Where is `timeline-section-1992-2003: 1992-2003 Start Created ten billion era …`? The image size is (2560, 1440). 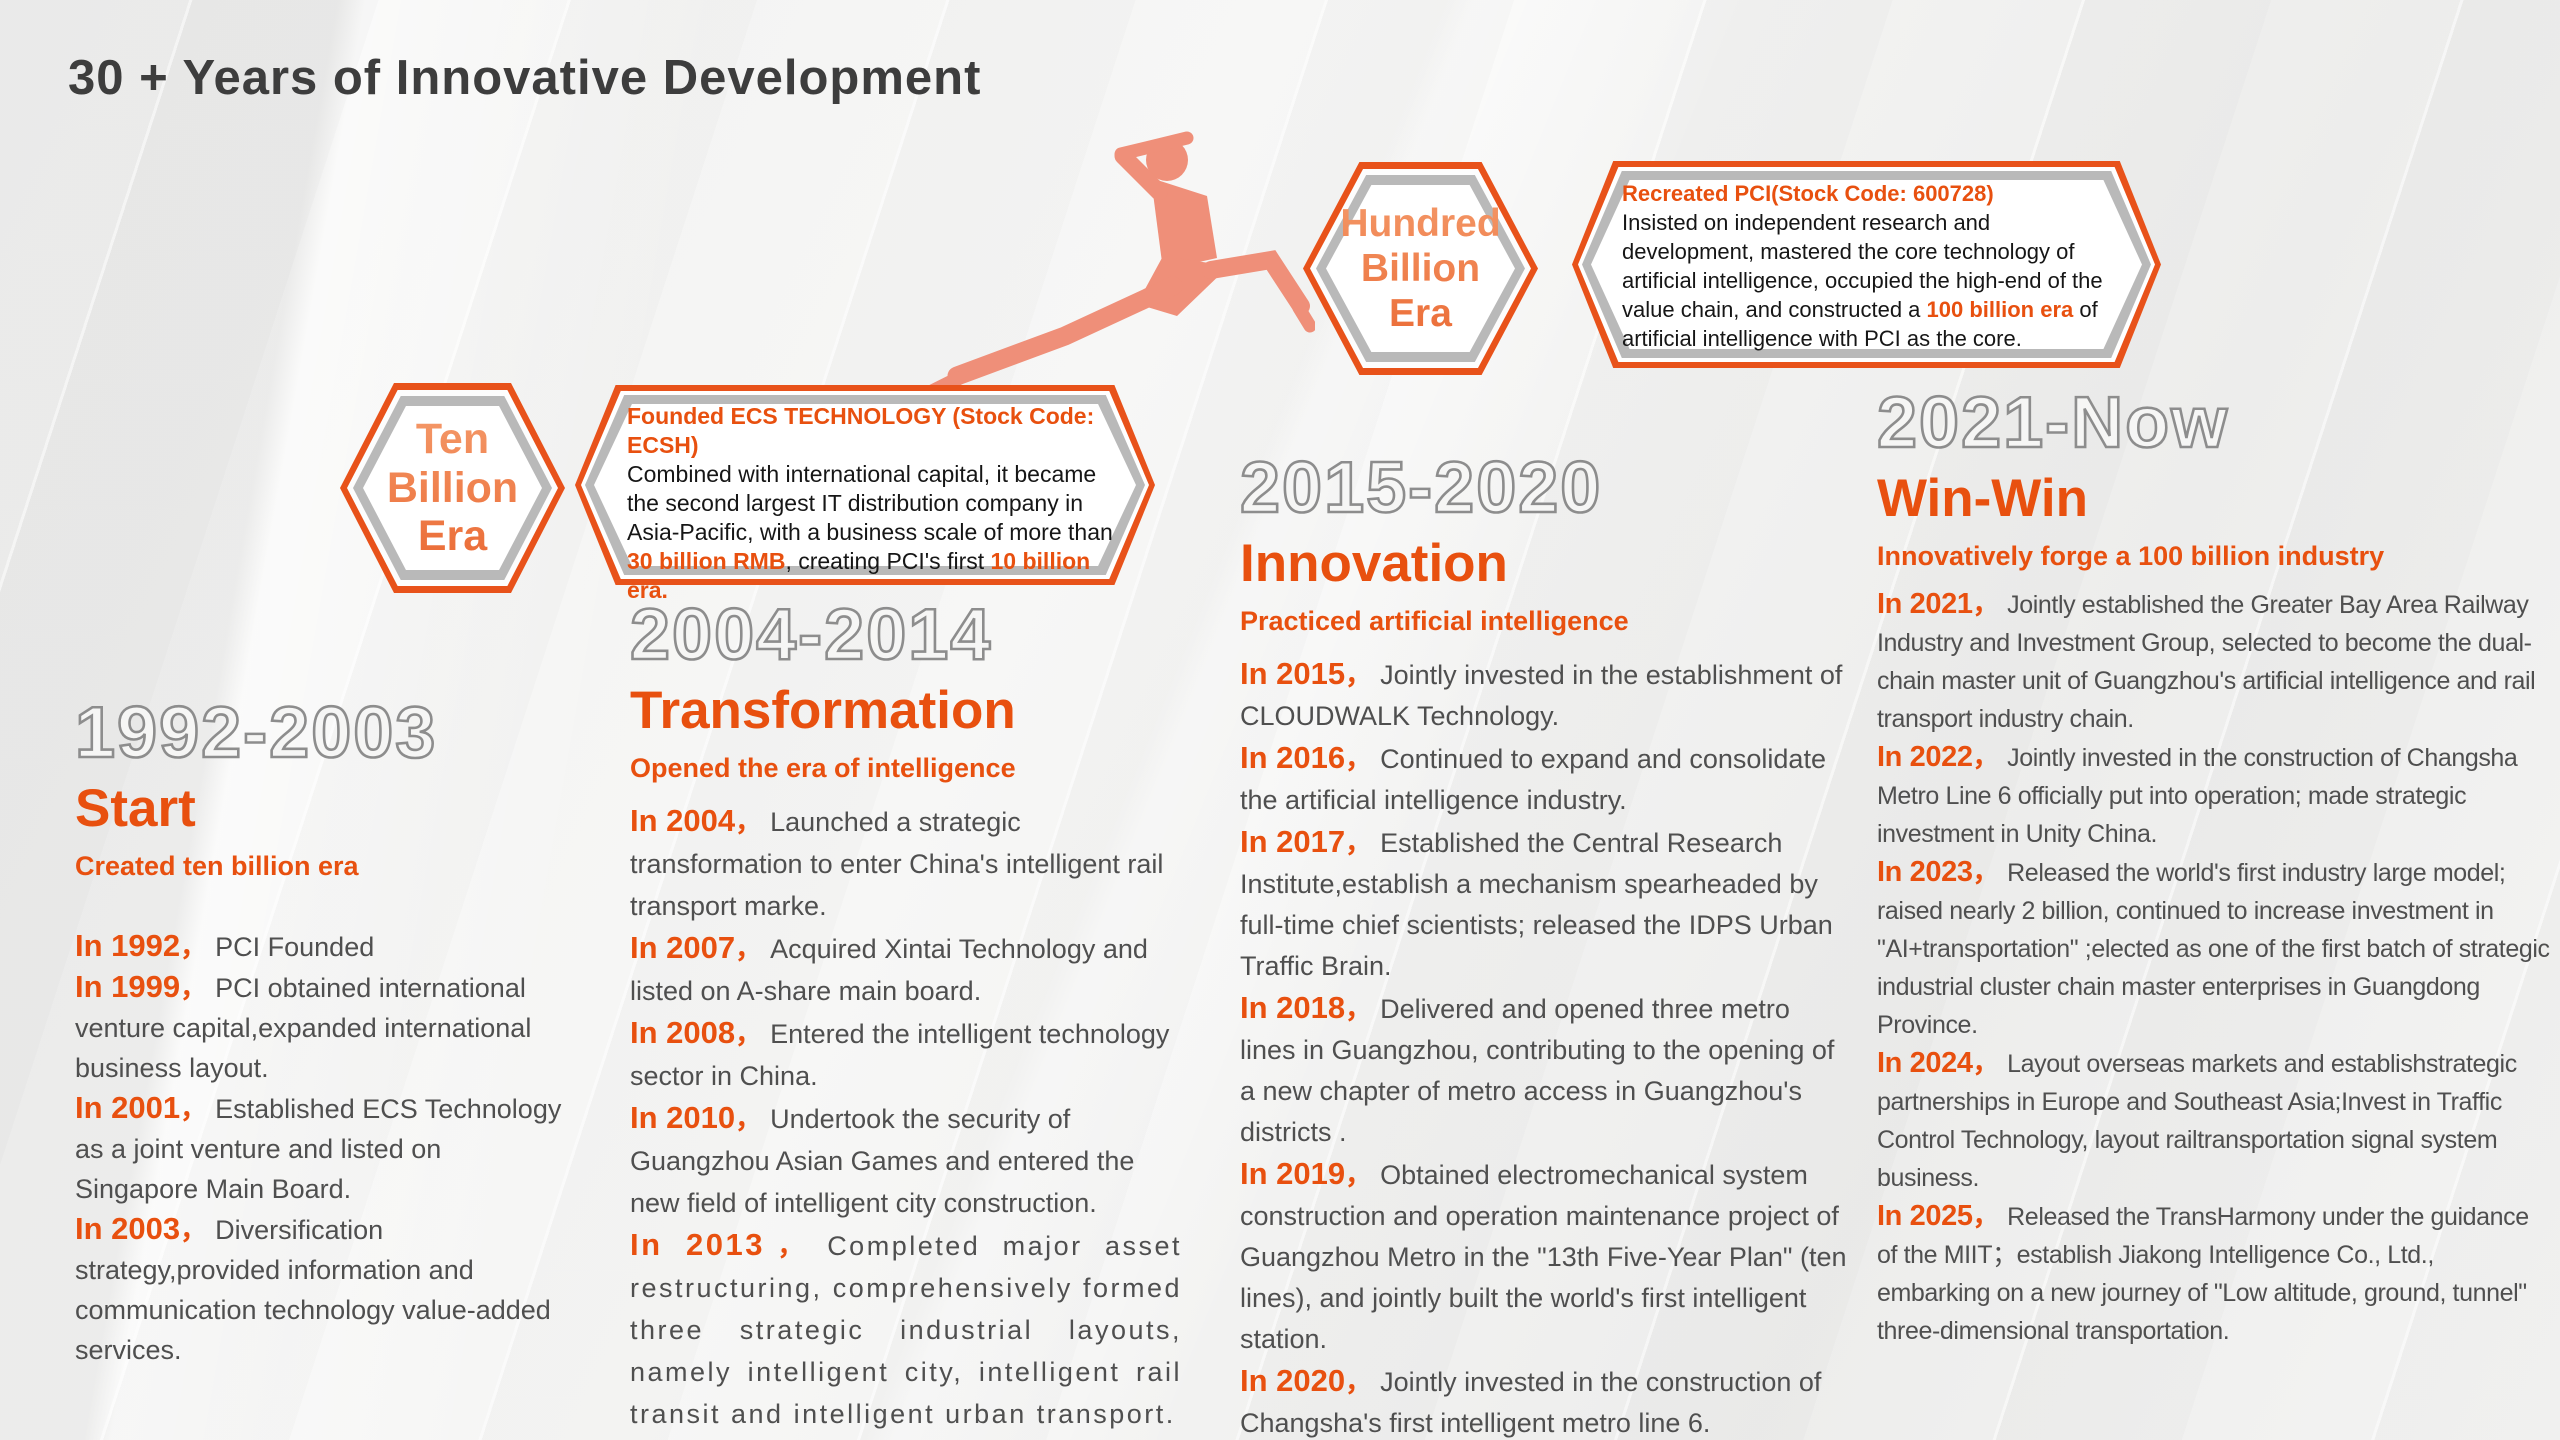 timeline-section-1992-2003: 1992-2003 Start Created ten billion era … is located at coordinates (319, 1031).